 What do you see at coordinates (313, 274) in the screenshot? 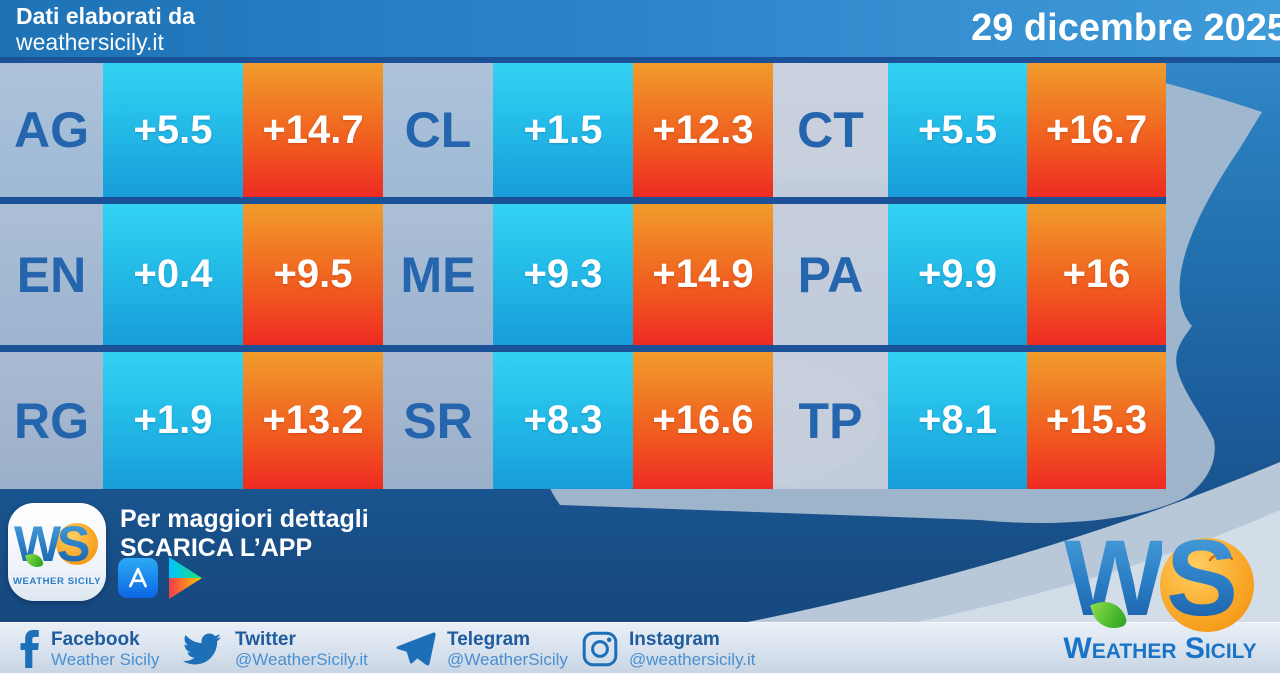
I see `max-temp-cell: +9.5` at bounding box center [313, 274].